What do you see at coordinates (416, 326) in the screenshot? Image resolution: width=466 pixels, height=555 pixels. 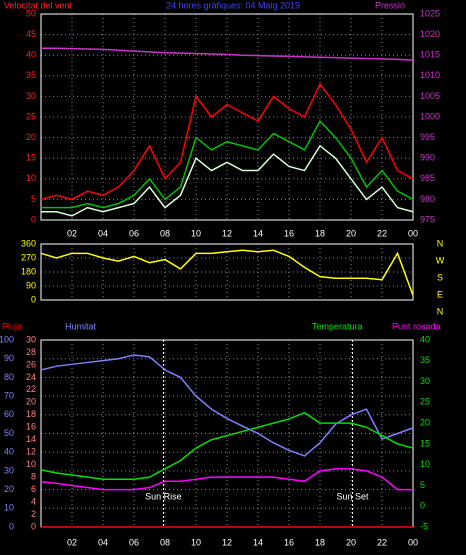 I see `legend-label: Punt rosada` at bounding box center [416, 326].